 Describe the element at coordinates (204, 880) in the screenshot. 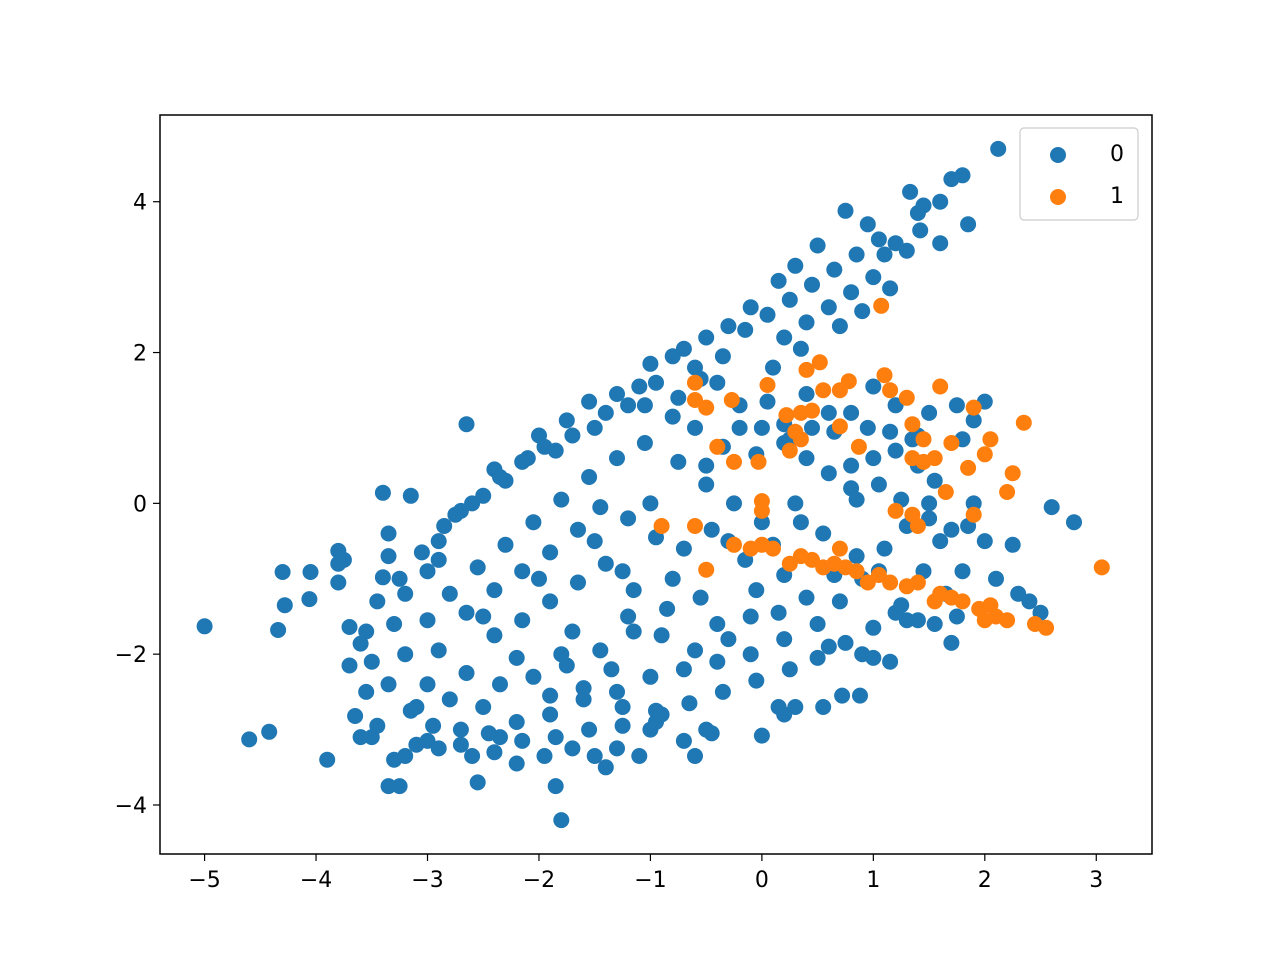

I see `x-tick-label: −5` at that location.